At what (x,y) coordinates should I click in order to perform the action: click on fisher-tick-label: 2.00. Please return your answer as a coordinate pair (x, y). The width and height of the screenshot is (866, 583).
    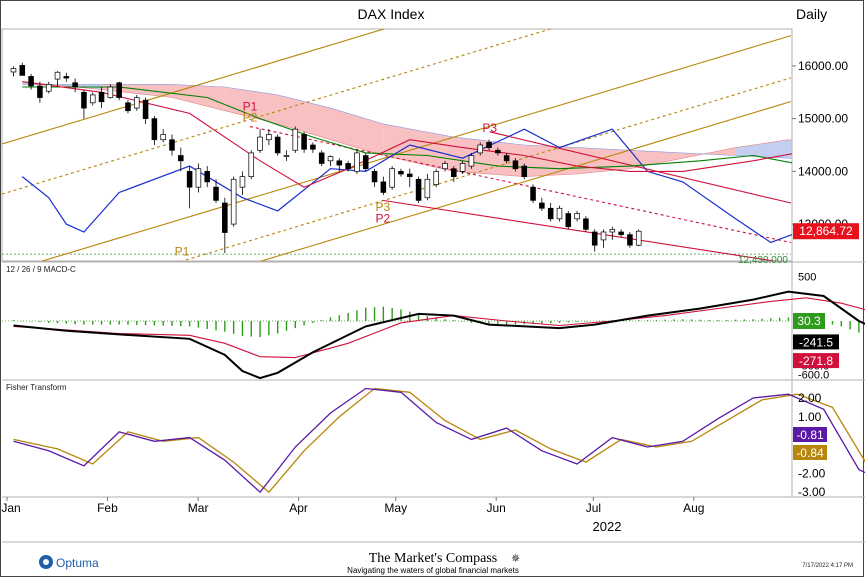
    Looking at the image, I should click on (810, 398).